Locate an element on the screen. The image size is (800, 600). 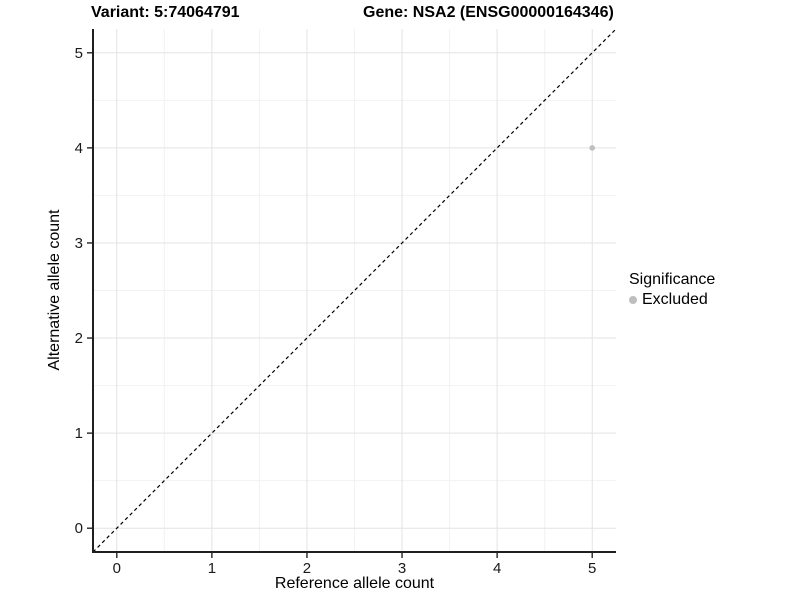
x-tick-label: 3 is located at coordinates (402, 568).